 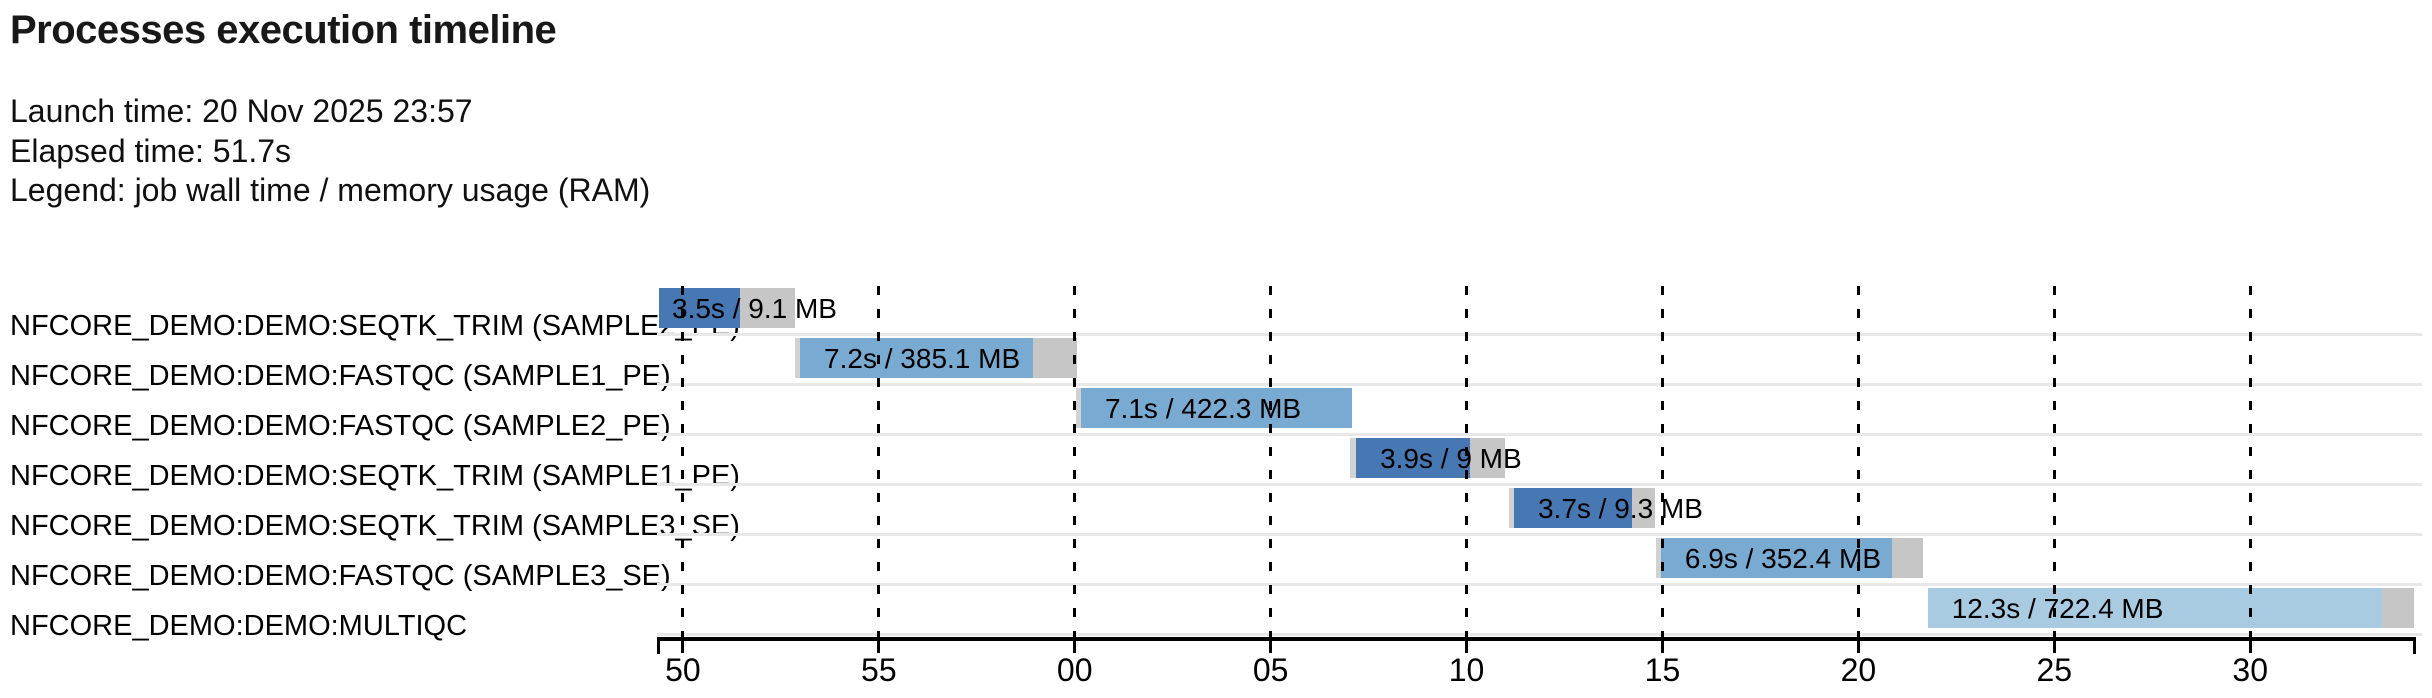 What do you see at coordinates (1662, 670) in the screenshot?
I see `axis-tick-label: 15` at bounding box center [1662, 670].